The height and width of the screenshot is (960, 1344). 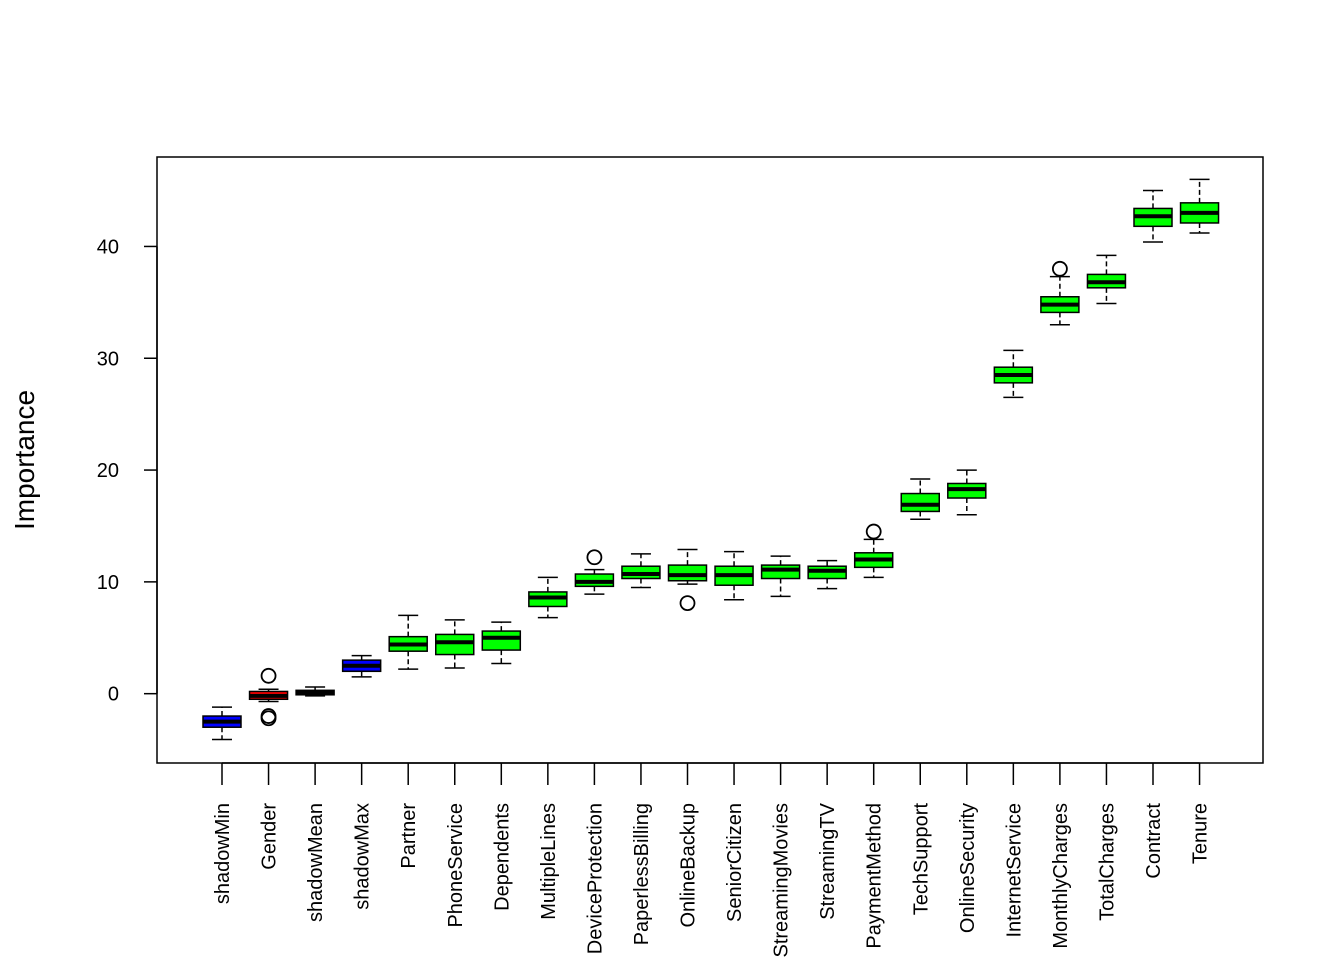 I want to click on x-tick-label: TotalCharges, so click(x=1107, y=862).